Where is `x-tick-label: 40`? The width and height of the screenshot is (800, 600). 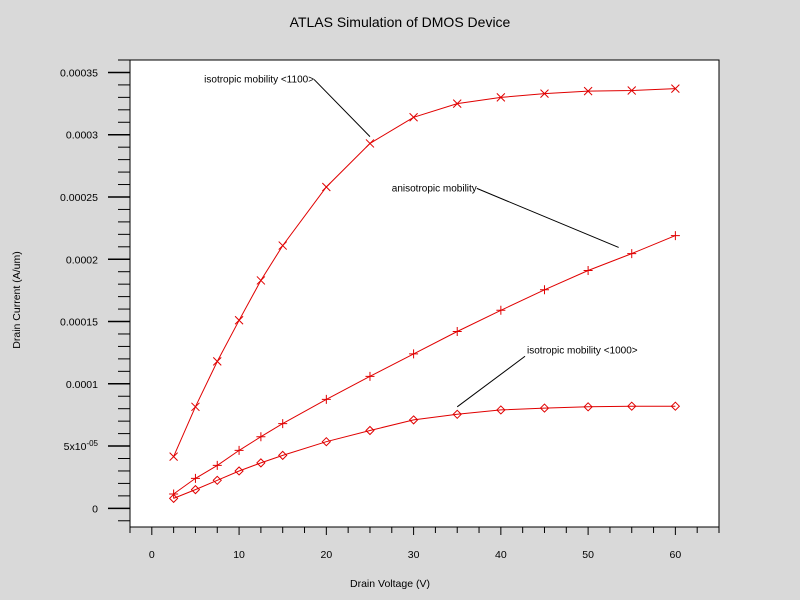
x-tick-label: 40 is located at coordinates (501, 555).